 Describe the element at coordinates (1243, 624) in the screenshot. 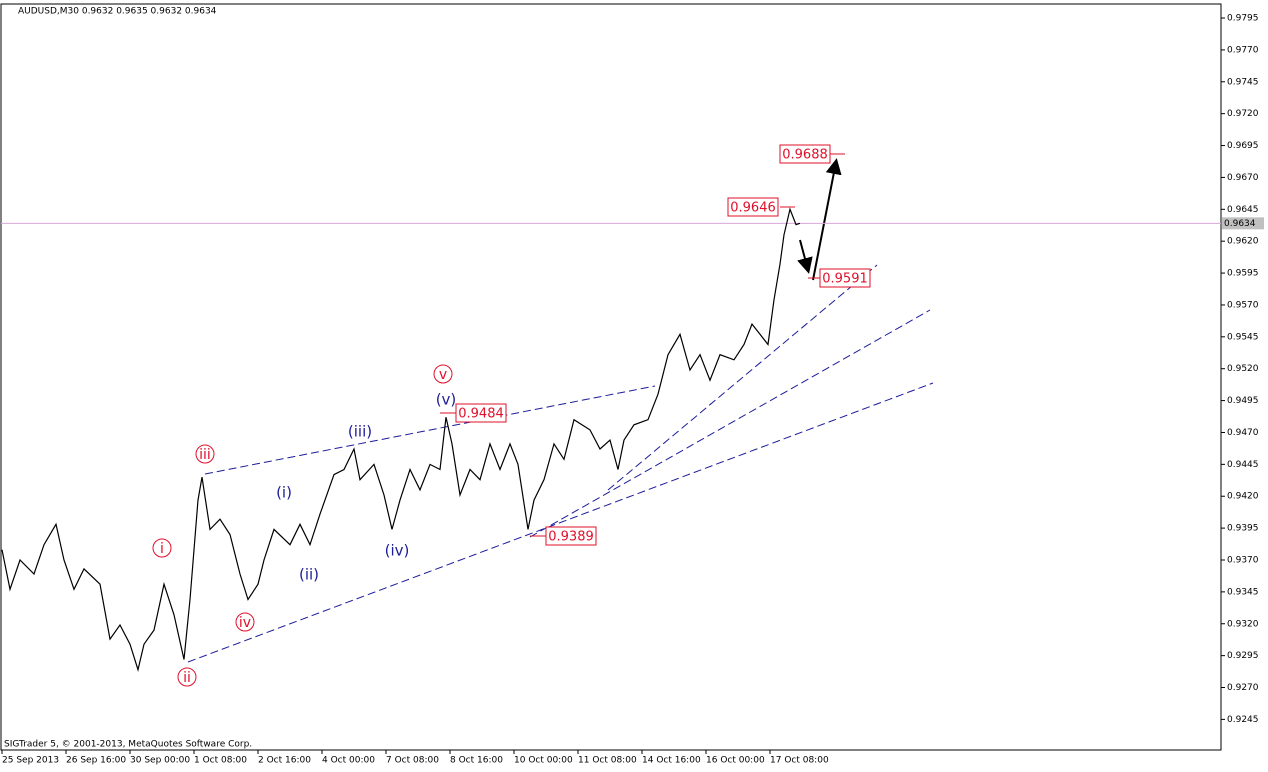

I see `y-tick-label: 0.9320` at that location.